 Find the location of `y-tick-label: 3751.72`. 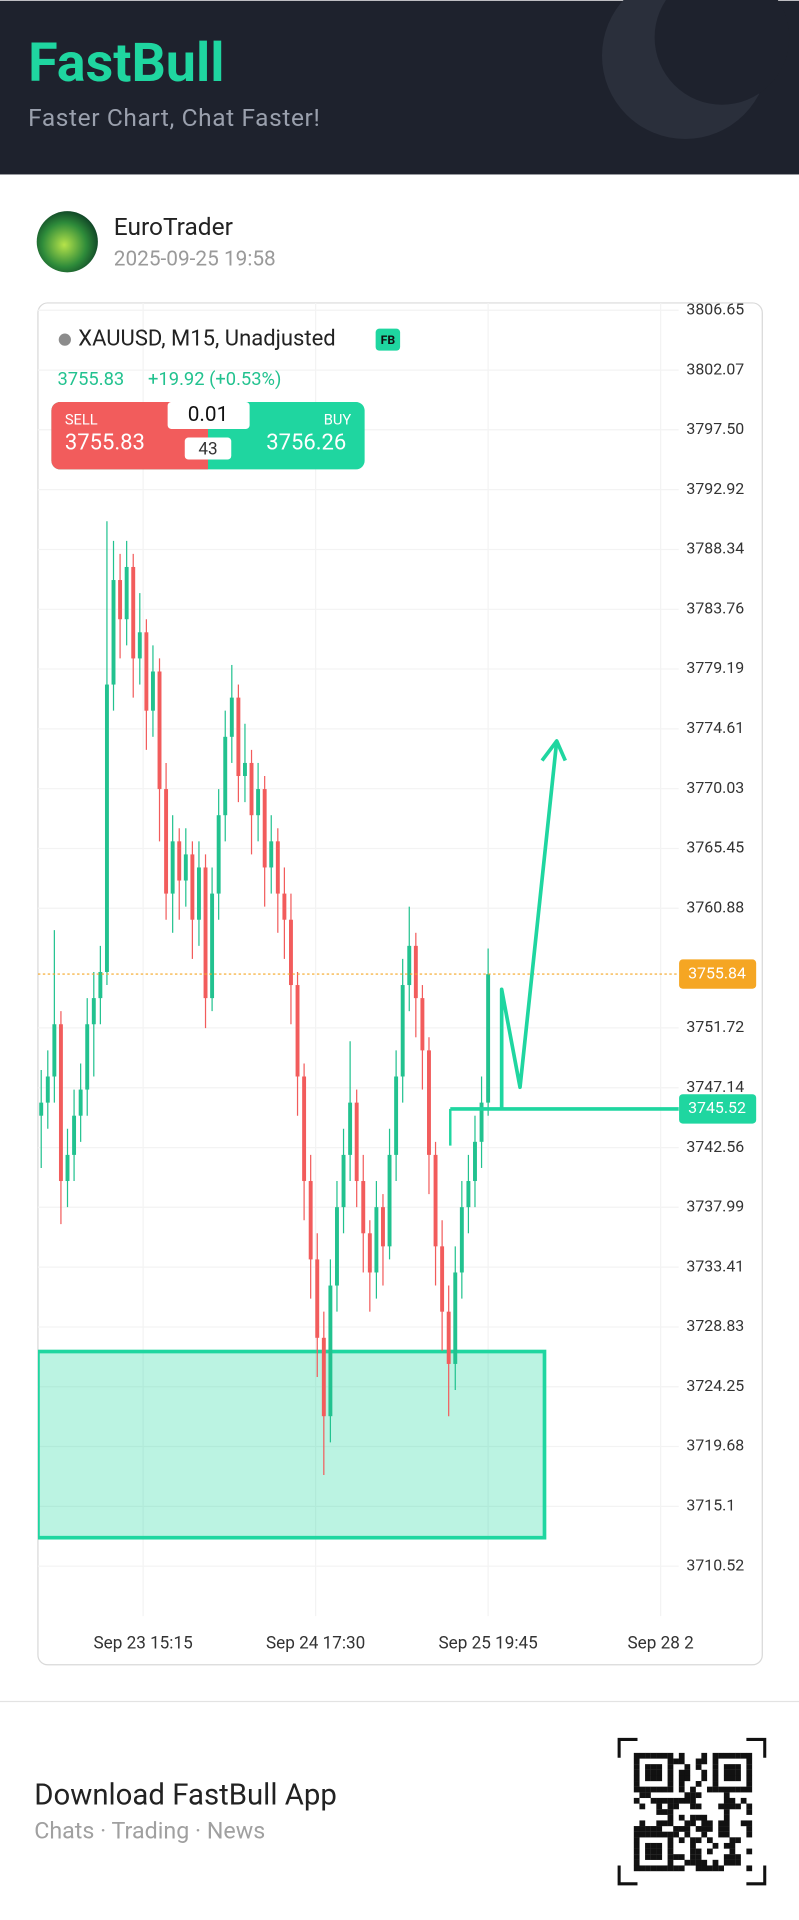

y-tick-label: 3751.72 is located at coordinates (715, 1026).